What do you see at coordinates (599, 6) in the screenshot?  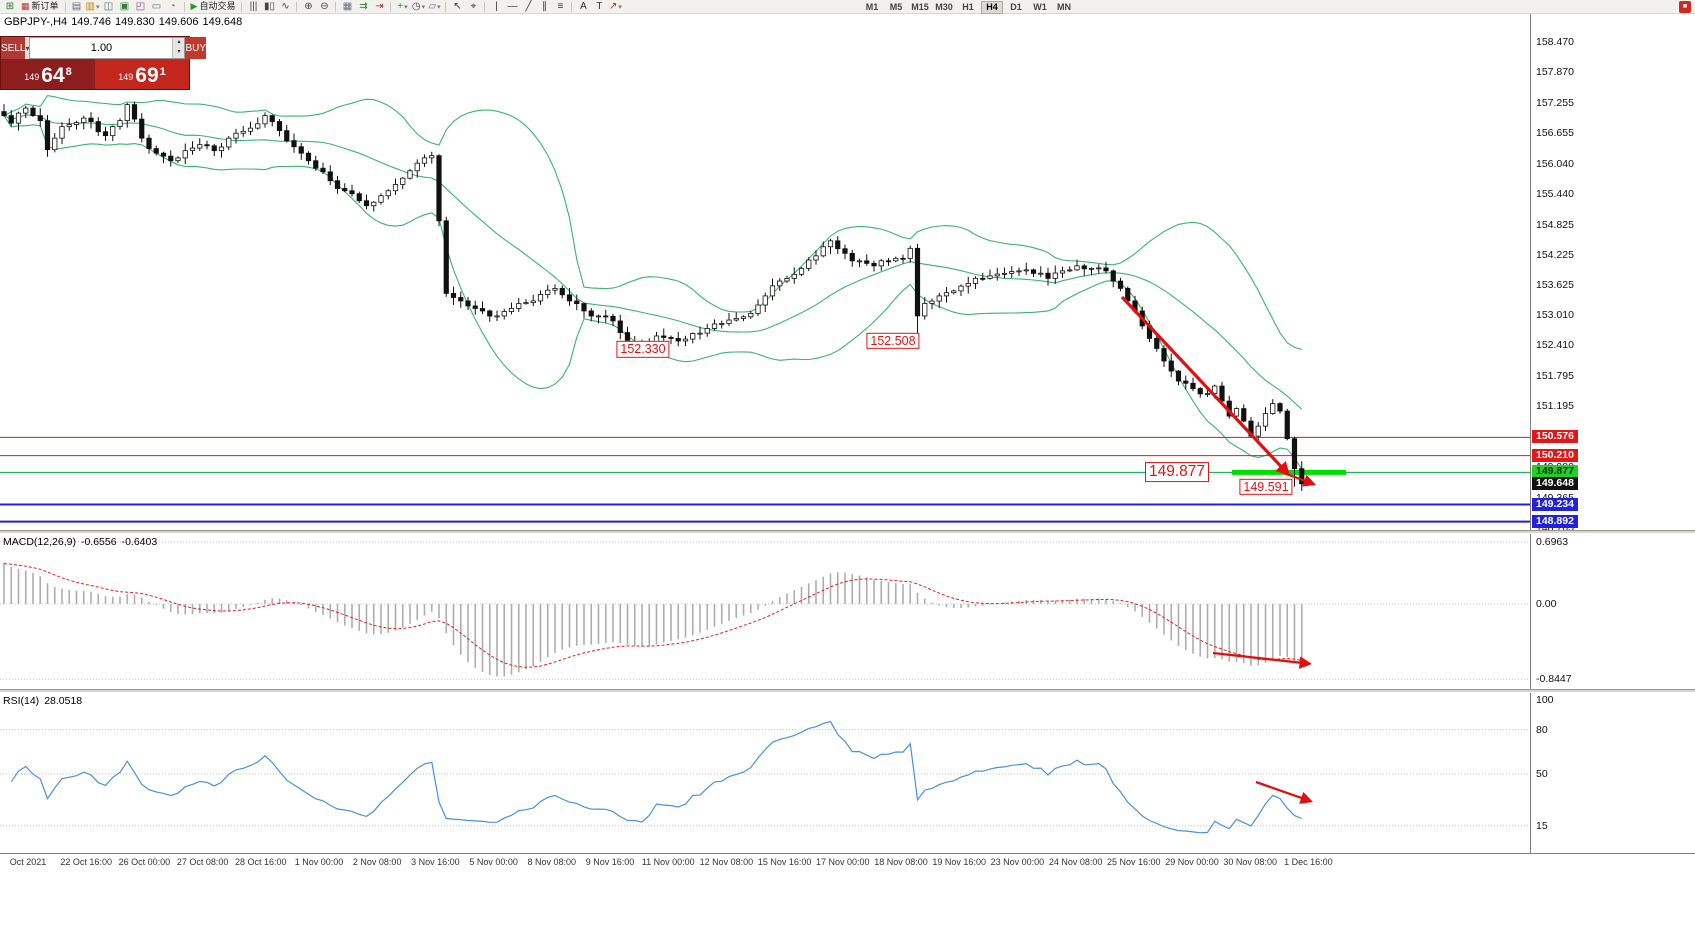 I see `text-label-button: T` at bounding box center [599, 6].